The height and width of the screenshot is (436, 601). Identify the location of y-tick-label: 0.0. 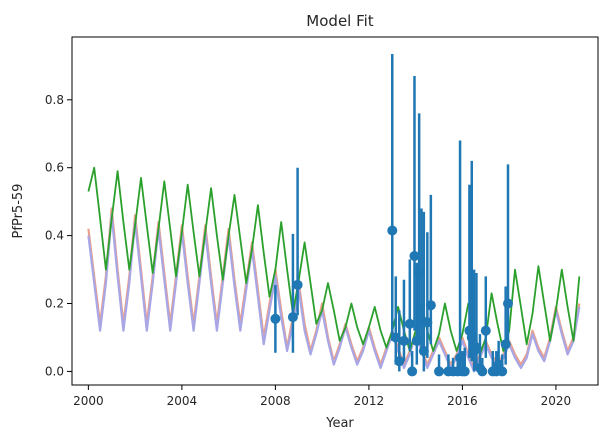
(54, 371).